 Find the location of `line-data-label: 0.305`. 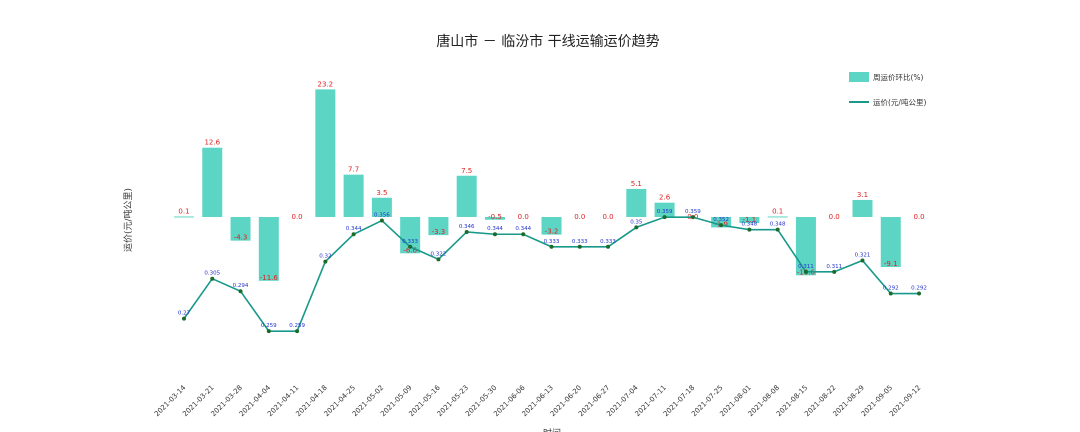

line-data-label: 0.305 is located at coordinates (212, 274).